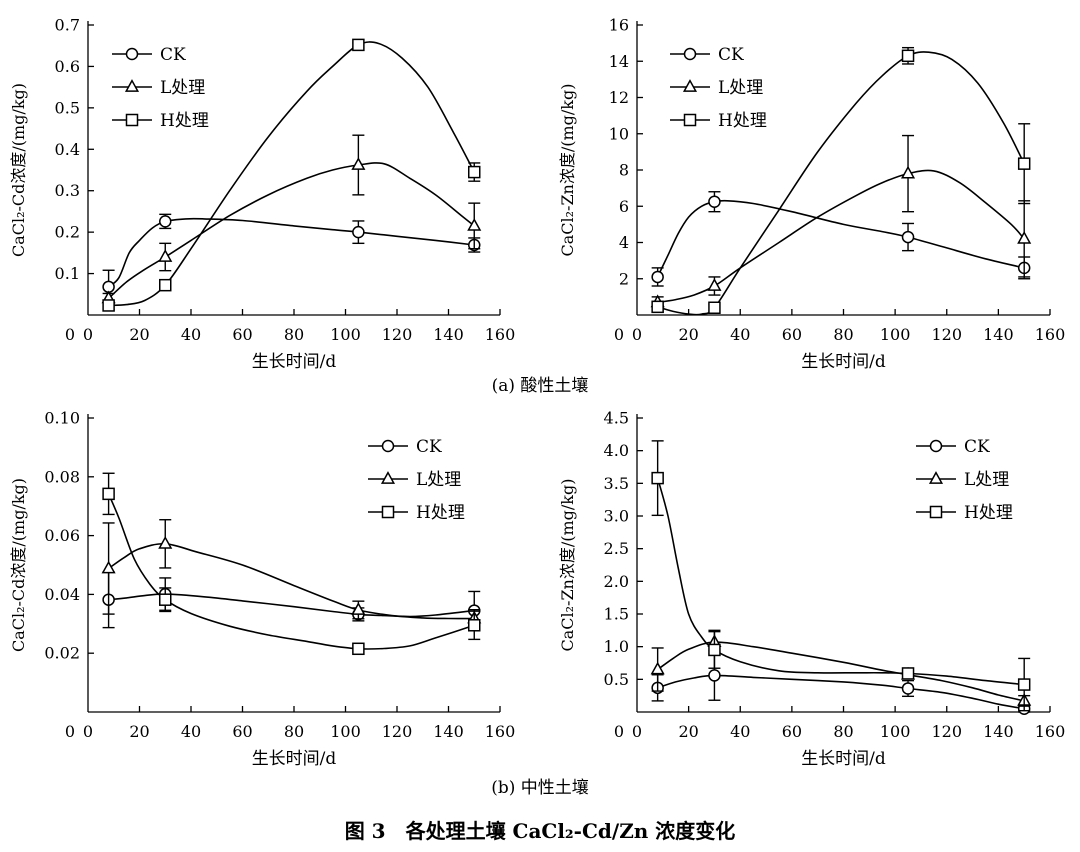 Image resolution: width=1080 pixels, height=852 pixels. I want to click on y-tick-label: 16, so click(619, 25).